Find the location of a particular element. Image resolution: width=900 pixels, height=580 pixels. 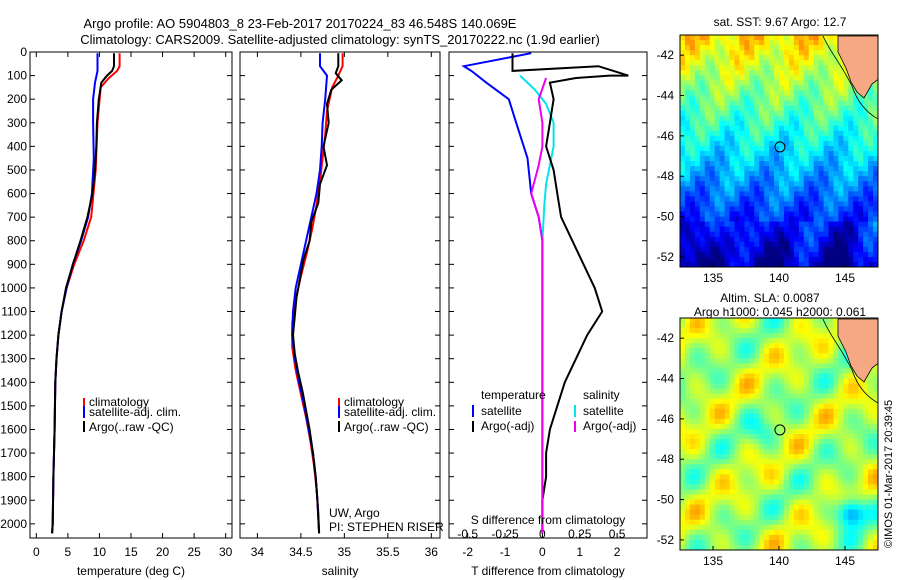

y-tick-label: 1600 is located at coordinates (13, 429).